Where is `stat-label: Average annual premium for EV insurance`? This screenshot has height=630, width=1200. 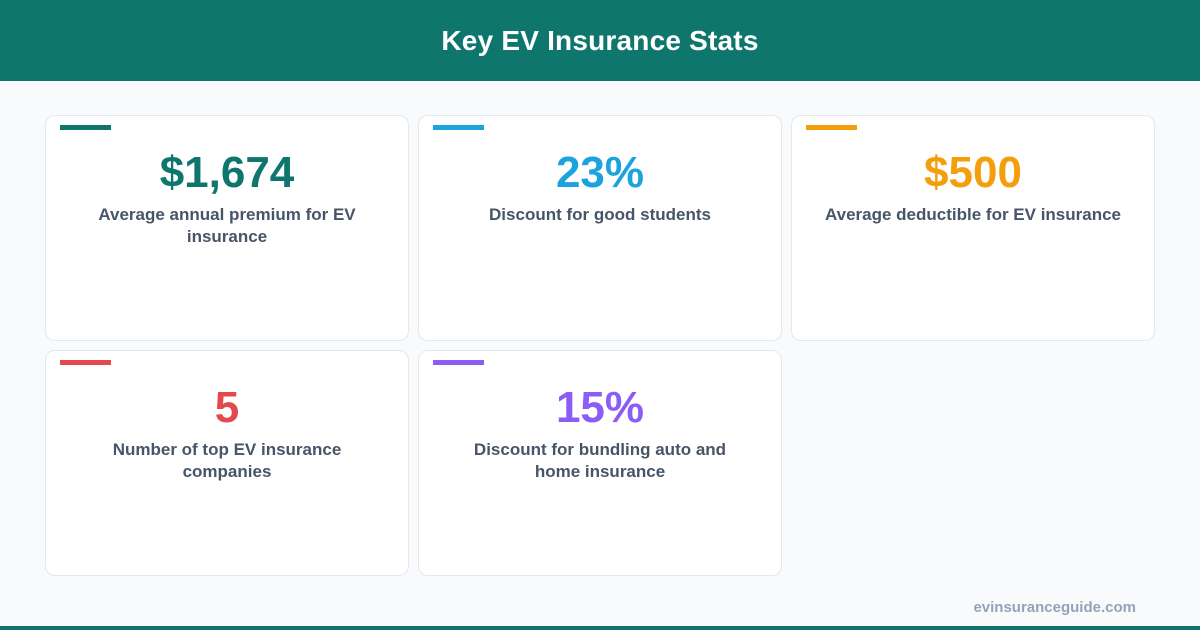
stat-label: Average annual premium for EV insurance is located at coordinates (227, 225).